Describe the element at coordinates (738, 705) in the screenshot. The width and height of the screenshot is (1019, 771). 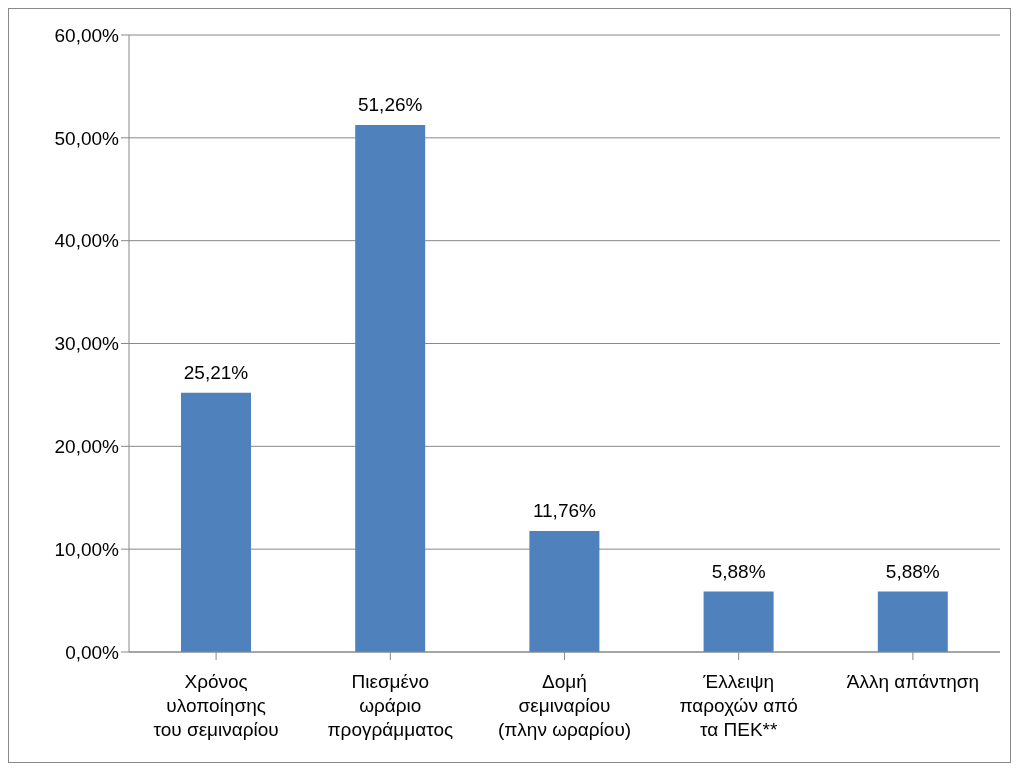
I see `x-tick-label: Έλλειψη παροχών από τα ΠΕΚ**` at that location.